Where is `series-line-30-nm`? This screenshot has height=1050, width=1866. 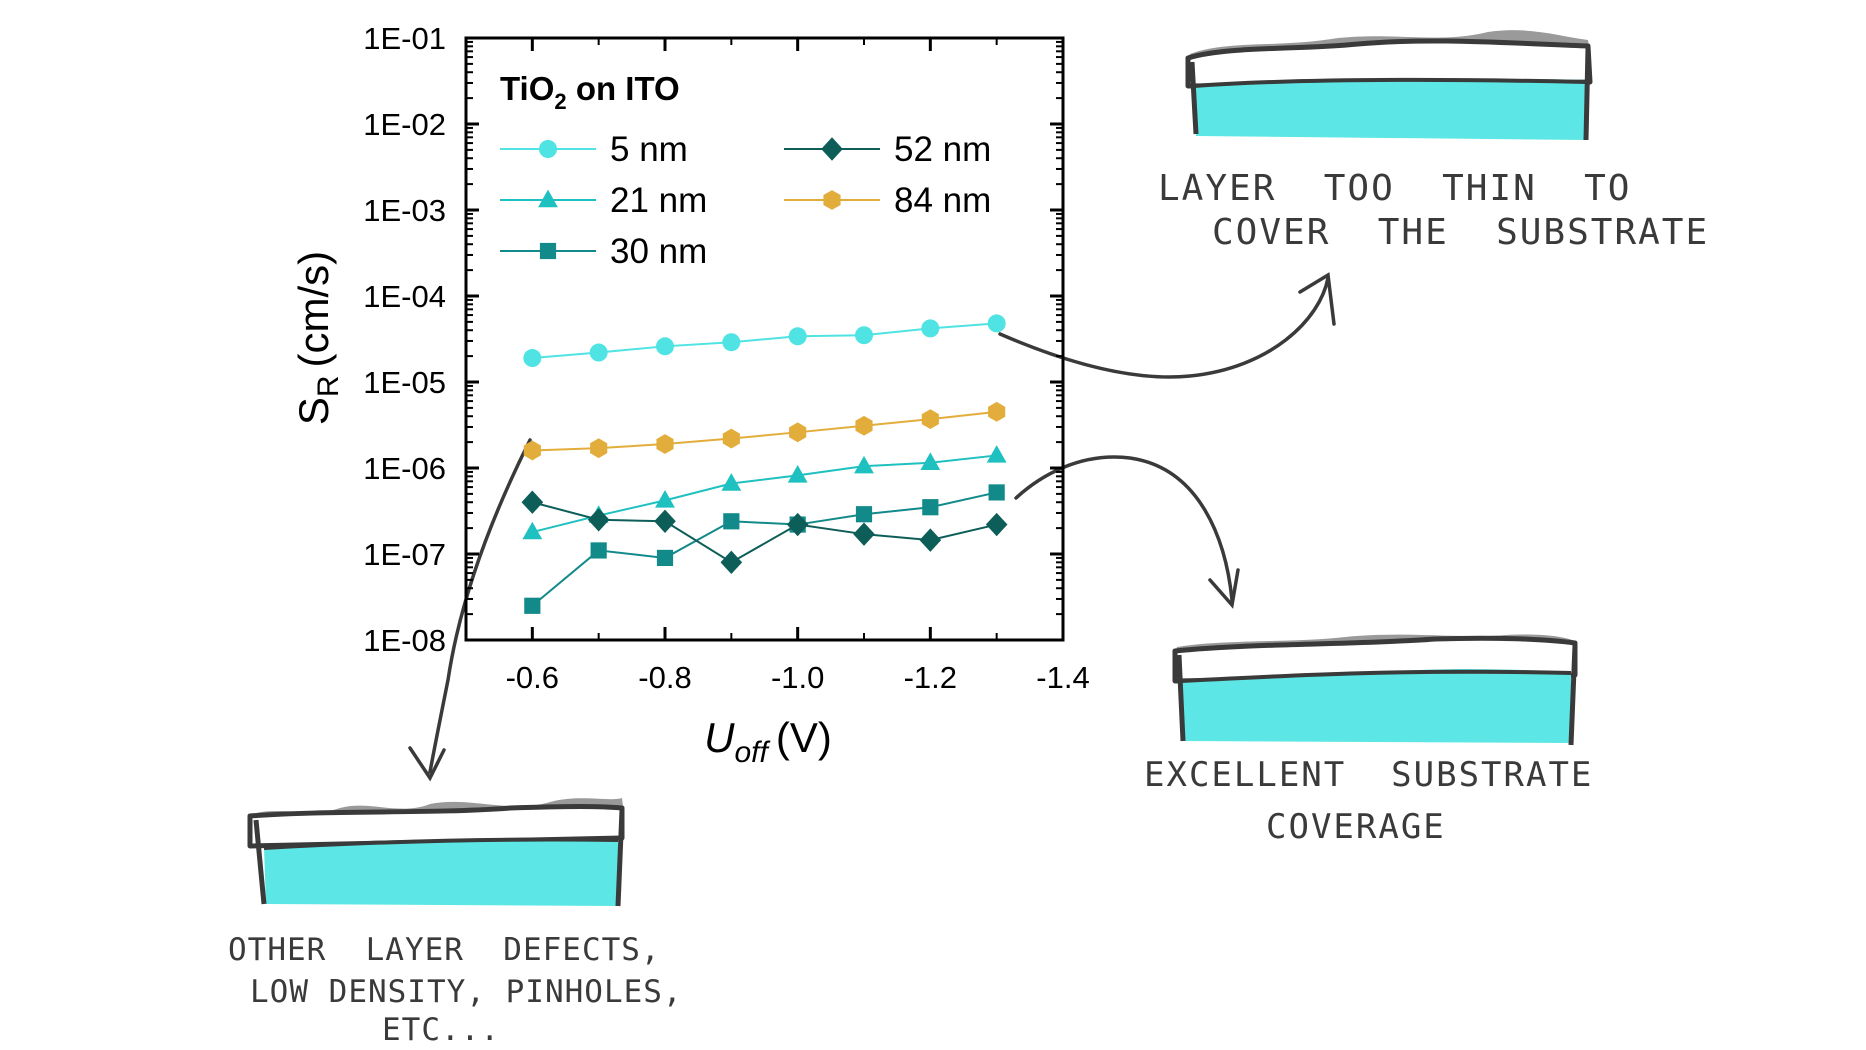 series-line-30-nm is located at coordinates (764, 549).